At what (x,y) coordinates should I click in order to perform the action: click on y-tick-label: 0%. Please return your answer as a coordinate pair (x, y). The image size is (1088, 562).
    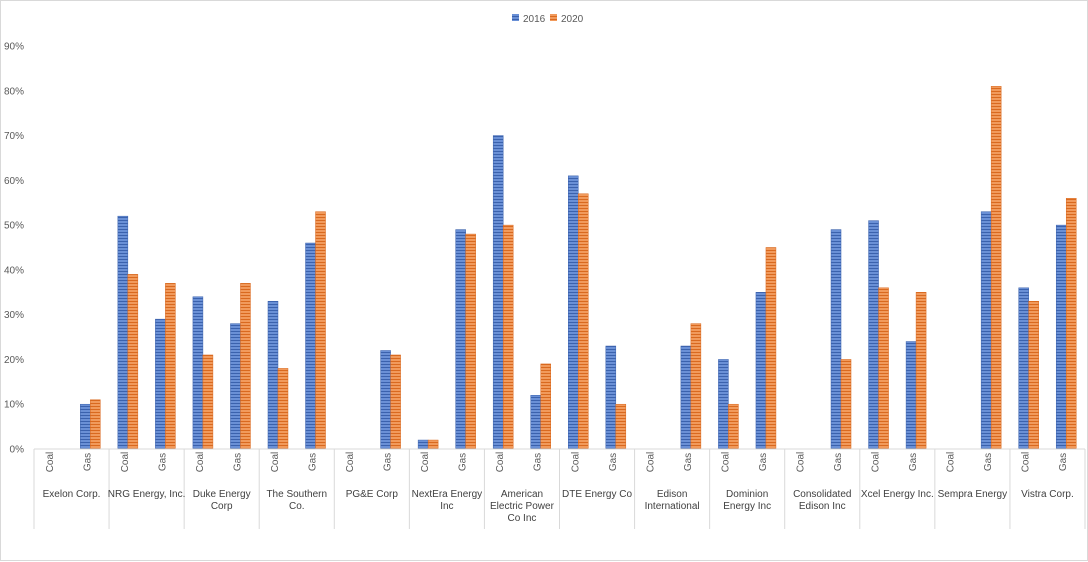
    Looking at the image, I should click on (17, 450).